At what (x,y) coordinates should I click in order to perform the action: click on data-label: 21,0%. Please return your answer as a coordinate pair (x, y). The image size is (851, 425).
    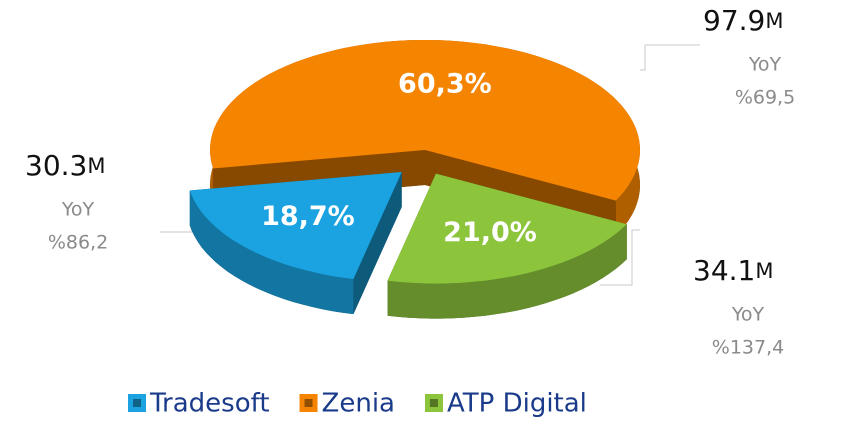
    Looking at the image, I should click on (490, 232).